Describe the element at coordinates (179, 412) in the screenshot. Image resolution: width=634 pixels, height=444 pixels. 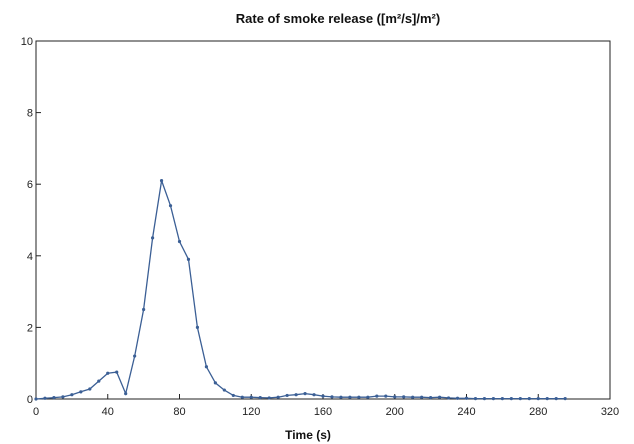
I see `x-tick-label: 80` at that location.